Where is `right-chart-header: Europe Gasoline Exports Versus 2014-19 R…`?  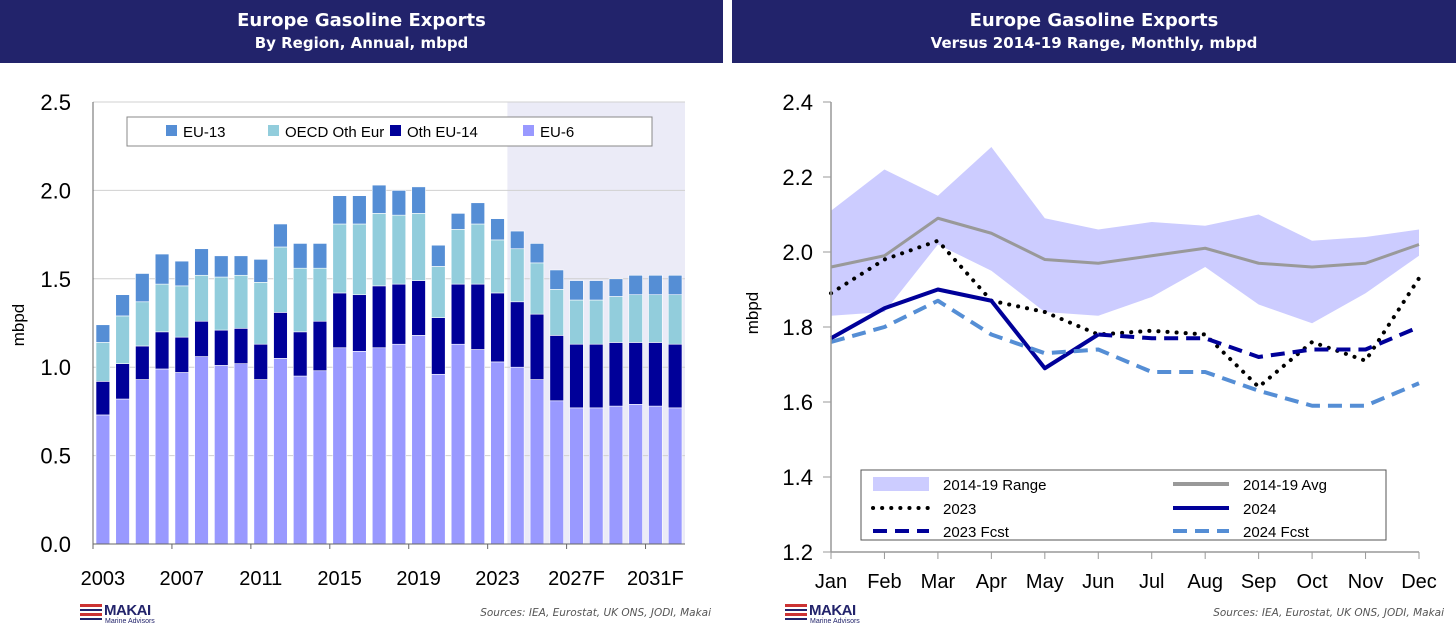
right-chart-header: Europe Gasoline Exports Versus 2014-19 R… is located at coordinates (1094, 31).